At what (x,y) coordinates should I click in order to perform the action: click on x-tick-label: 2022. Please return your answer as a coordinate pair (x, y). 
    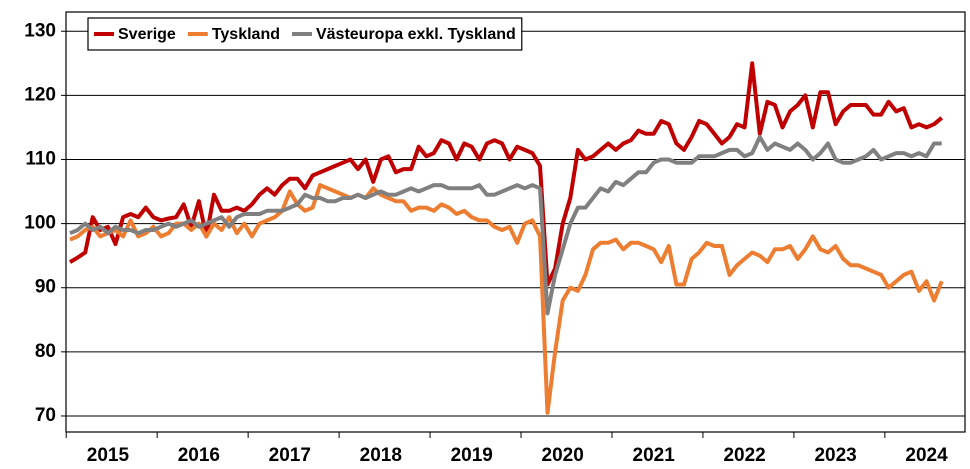
    Looking at the image, I should click on (744, 455).